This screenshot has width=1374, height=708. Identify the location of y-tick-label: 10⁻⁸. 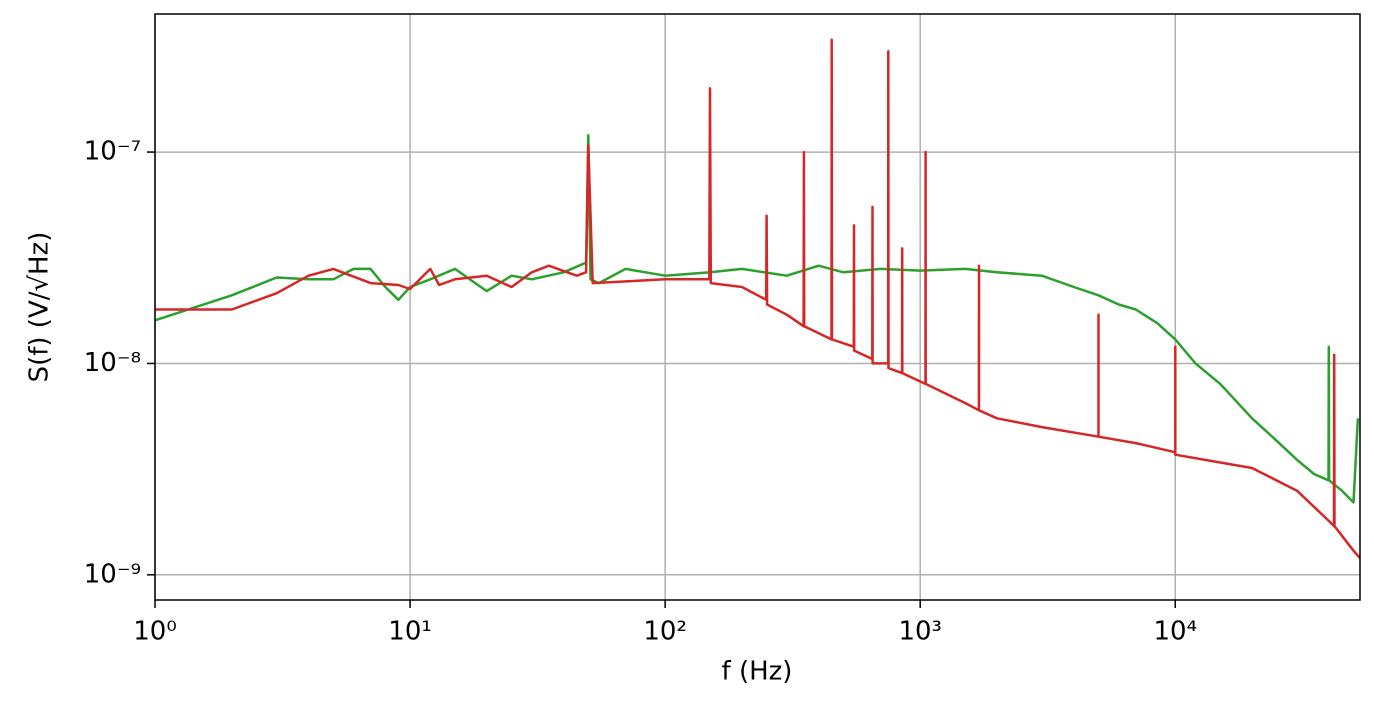
(112, 363).